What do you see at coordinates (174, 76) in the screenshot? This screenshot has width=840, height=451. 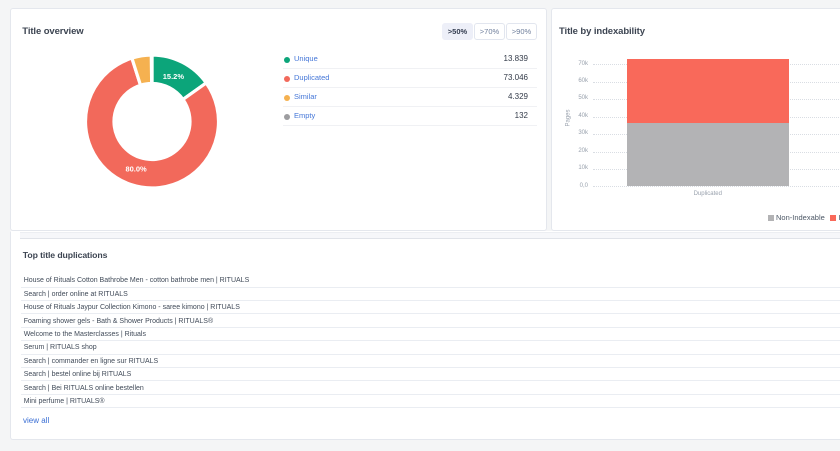 I see `svg-text: 15.2%` at bounding box center [174, 76].